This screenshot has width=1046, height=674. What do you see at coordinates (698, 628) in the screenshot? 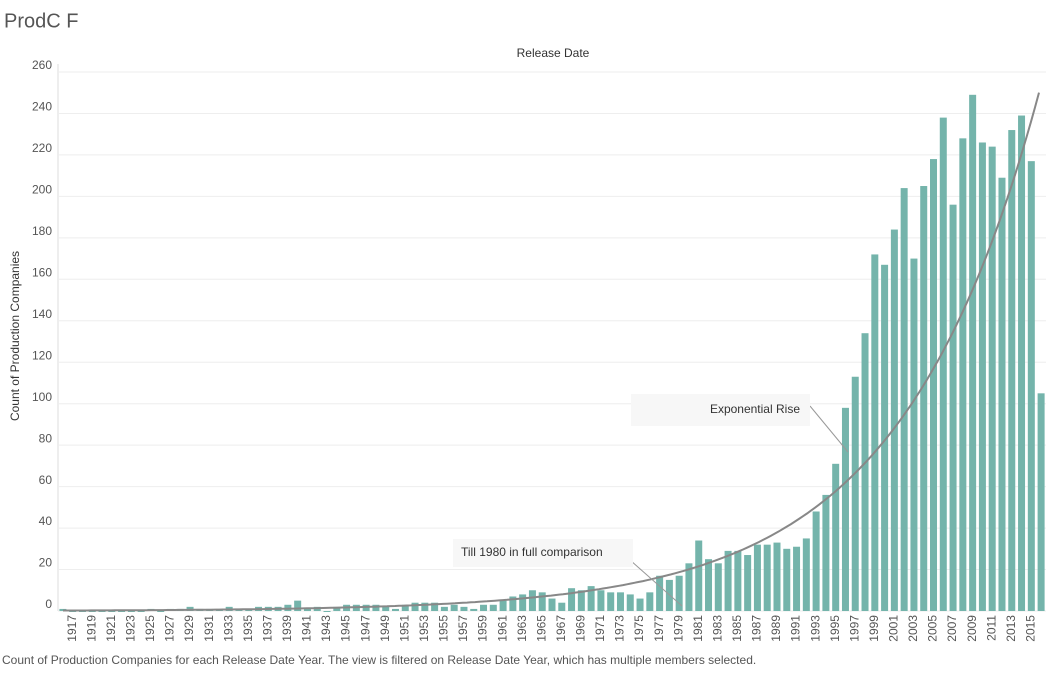
I see `x-tick-label: 1981` at bounding box center [698, 628].